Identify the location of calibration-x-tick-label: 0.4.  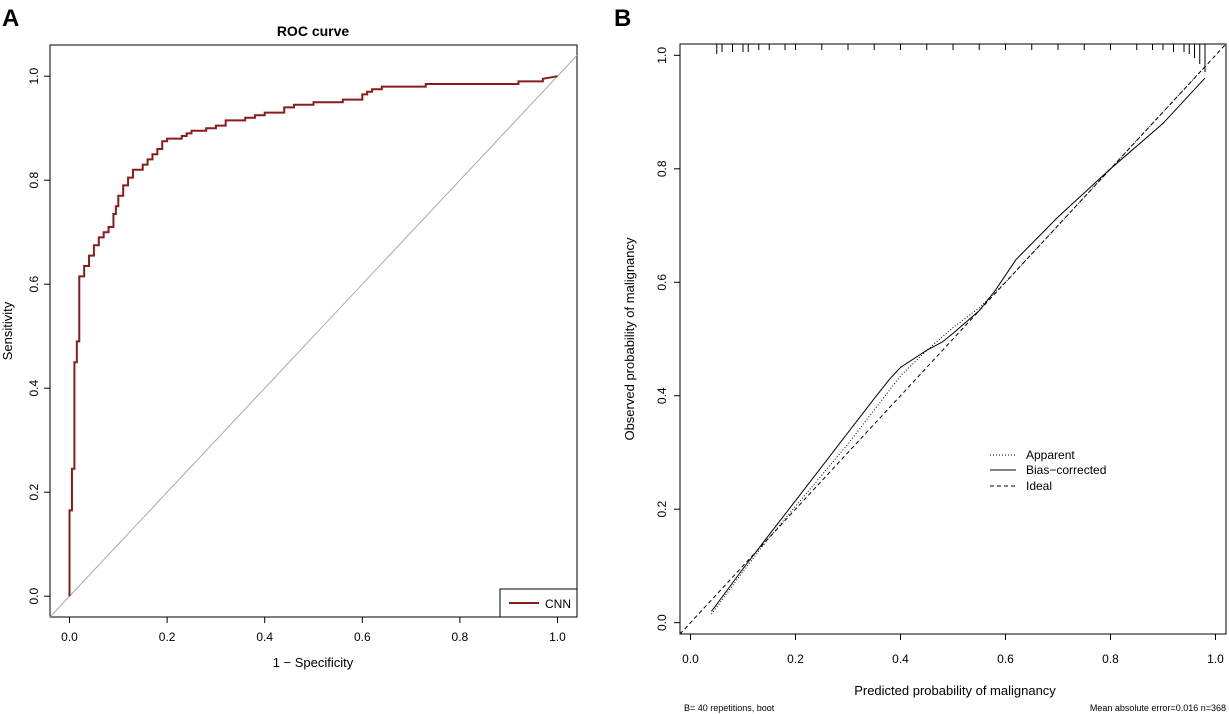
(900, 659).